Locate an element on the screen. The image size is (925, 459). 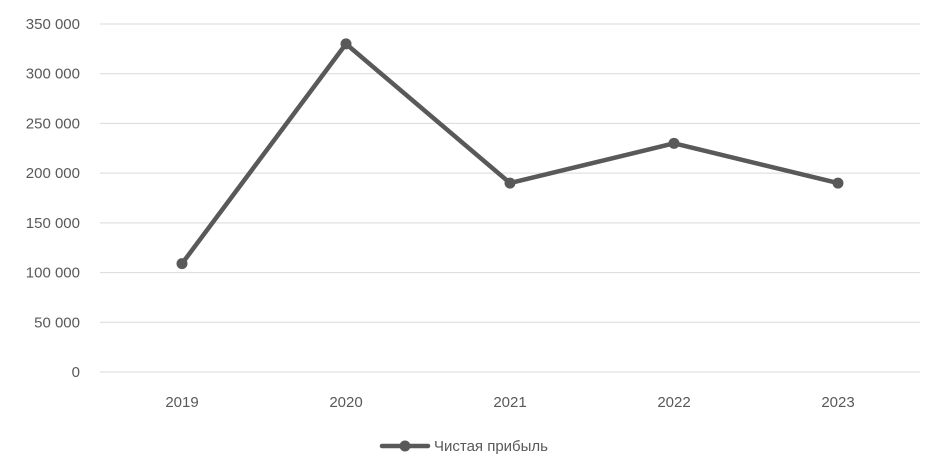
y-tick-label: 150 000 is located at coordinates (53, 223).